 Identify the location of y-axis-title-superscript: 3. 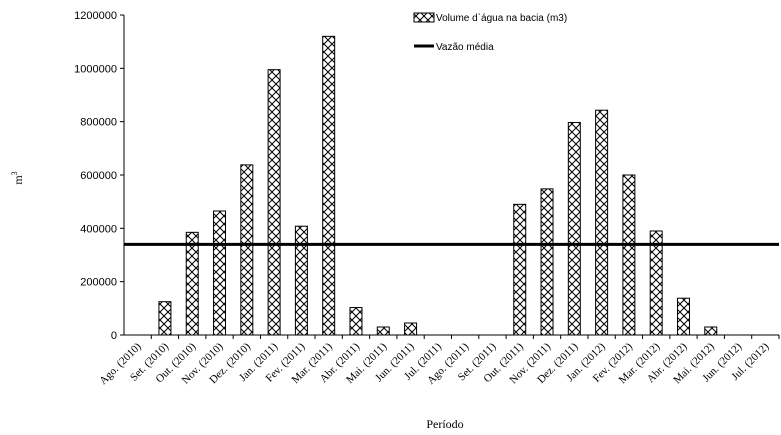
(14, 173).